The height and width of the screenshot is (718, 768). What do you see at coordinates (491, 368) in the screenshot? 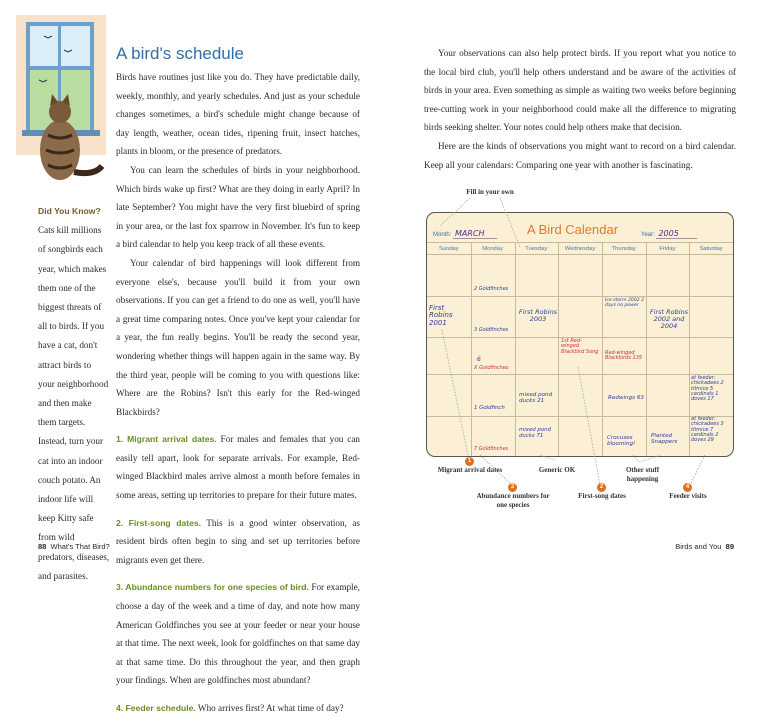
I see `calendar-note: X Goldfinches` at bounding box center [491, 368].